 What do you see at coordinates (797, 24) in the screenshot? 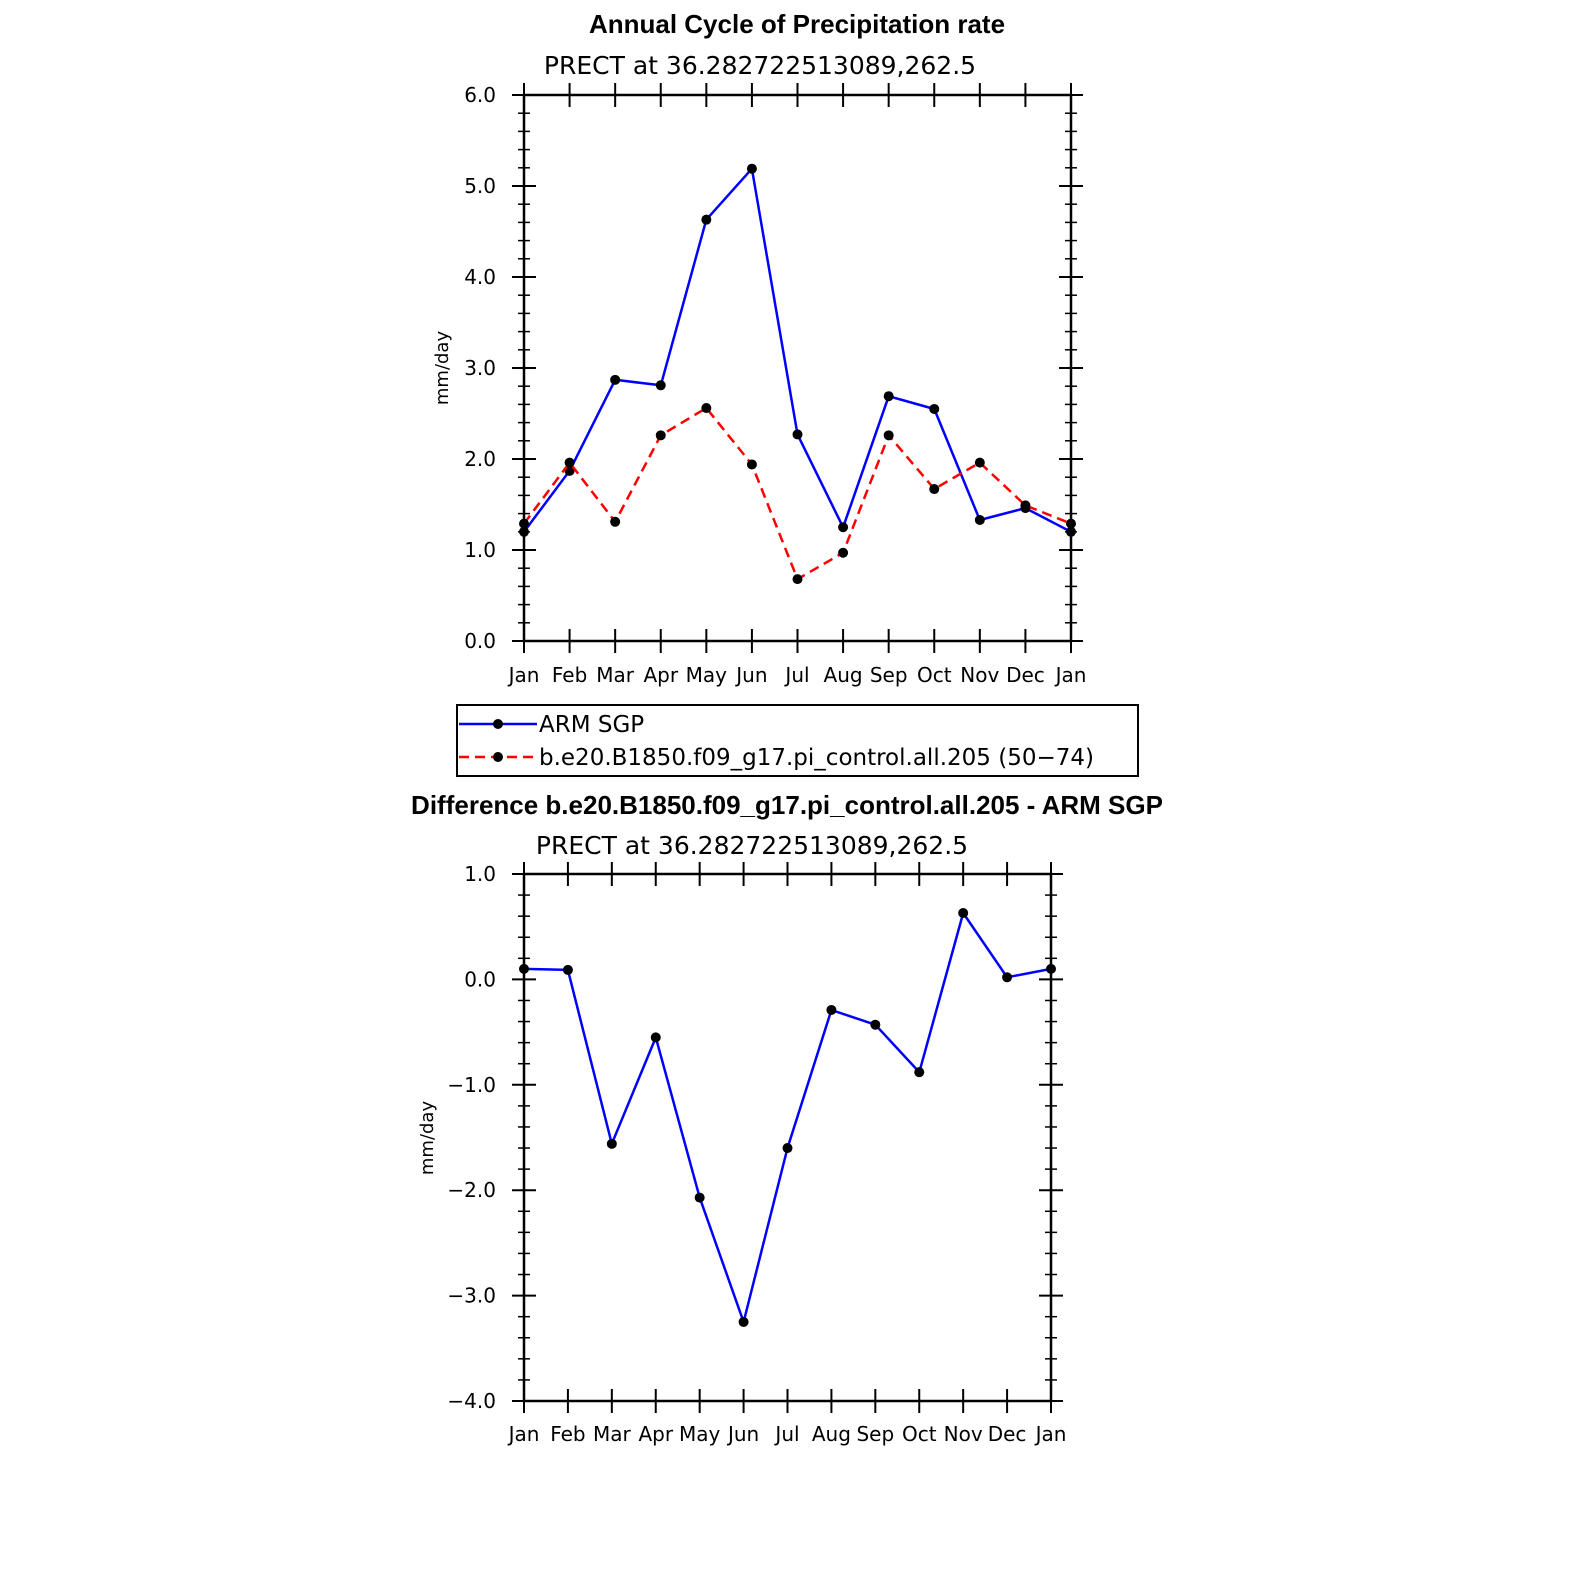
I see `chart-title: Annual Cycle of Precipitation rate` at bounding box center [797, 24].